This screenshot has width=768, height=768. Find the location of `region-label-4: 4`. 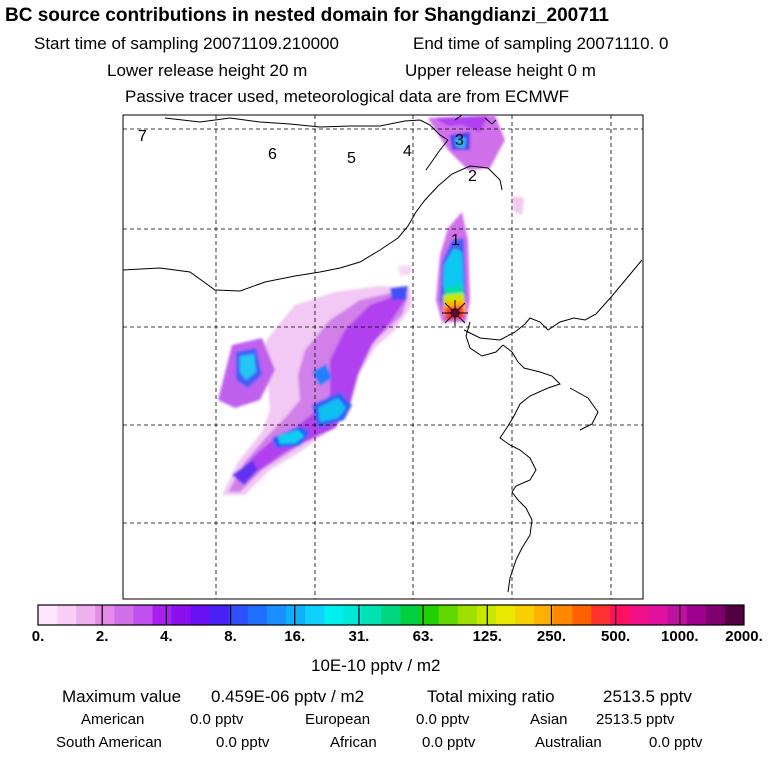

region-label-4: 4 is located at coordinates (407, 151).